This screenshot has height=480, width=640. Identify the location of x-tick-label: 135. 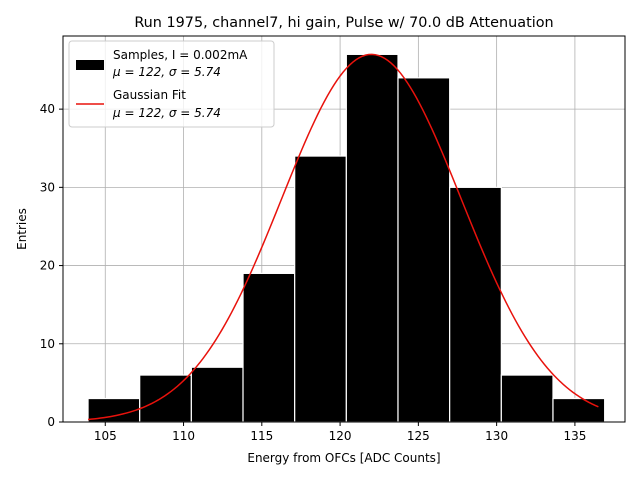
(574, 436).